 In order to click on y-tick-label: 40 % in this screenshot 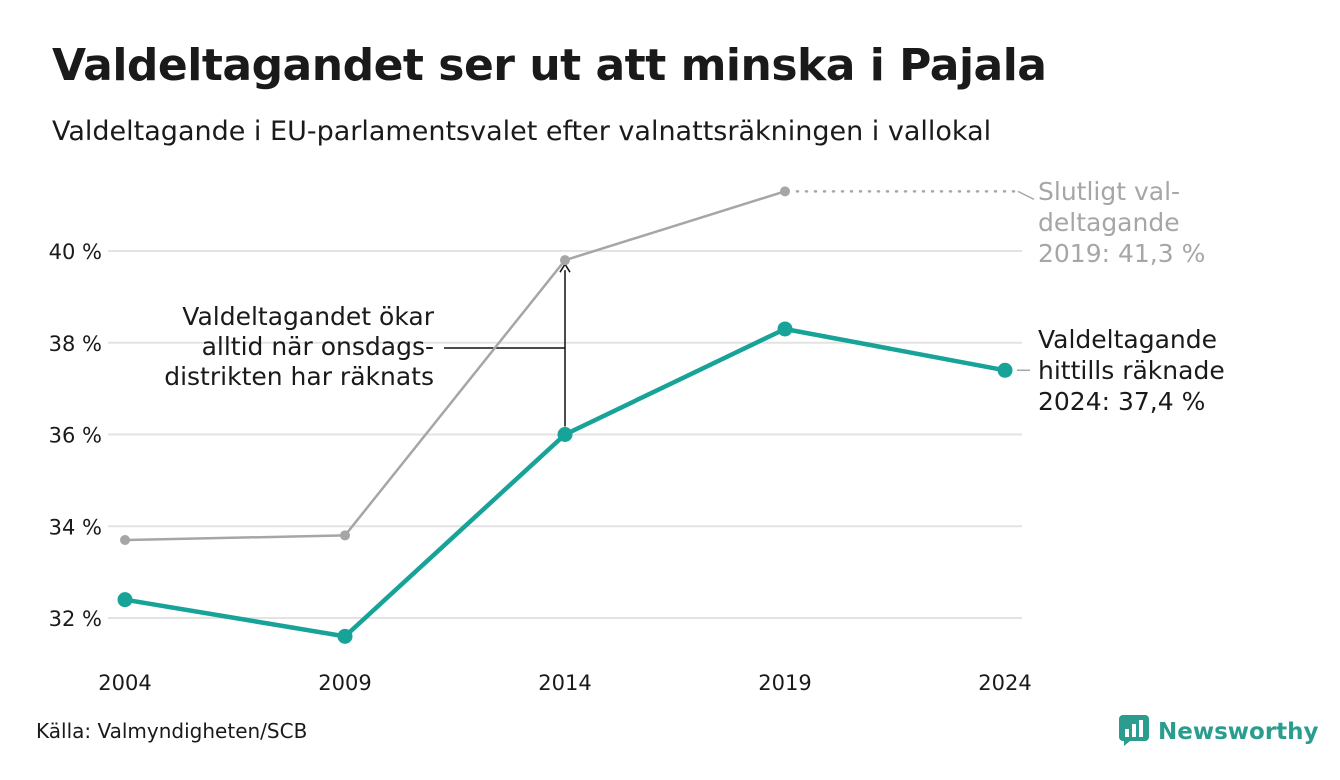, I will do `click(75, 252)`.